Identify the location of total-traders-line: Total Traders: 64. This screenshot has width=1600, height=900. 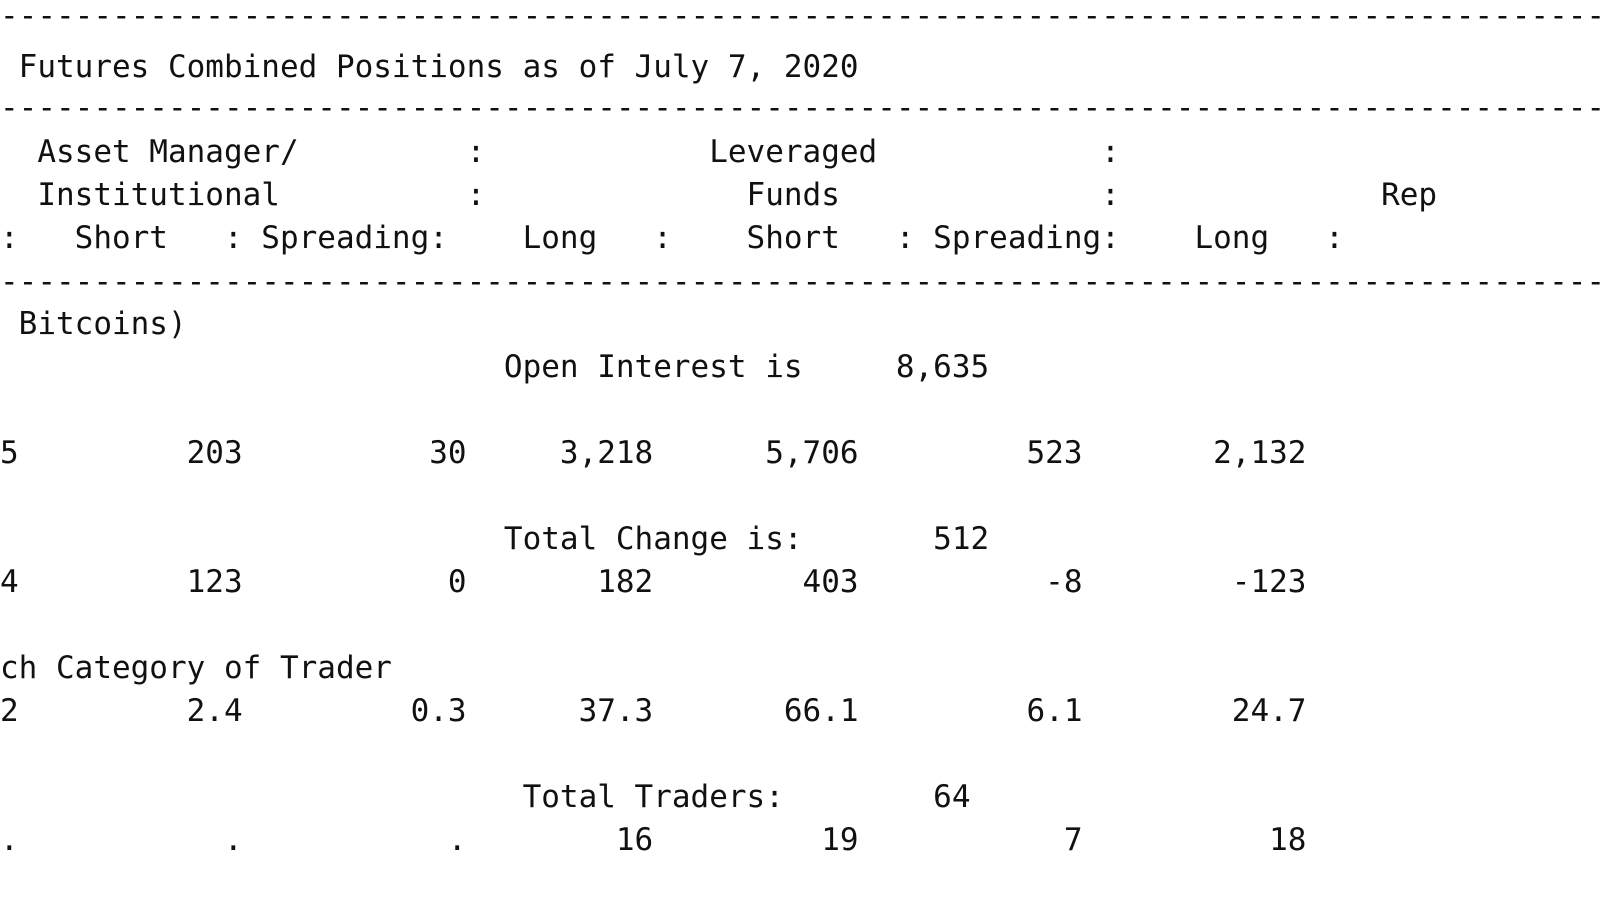
(485, 797).